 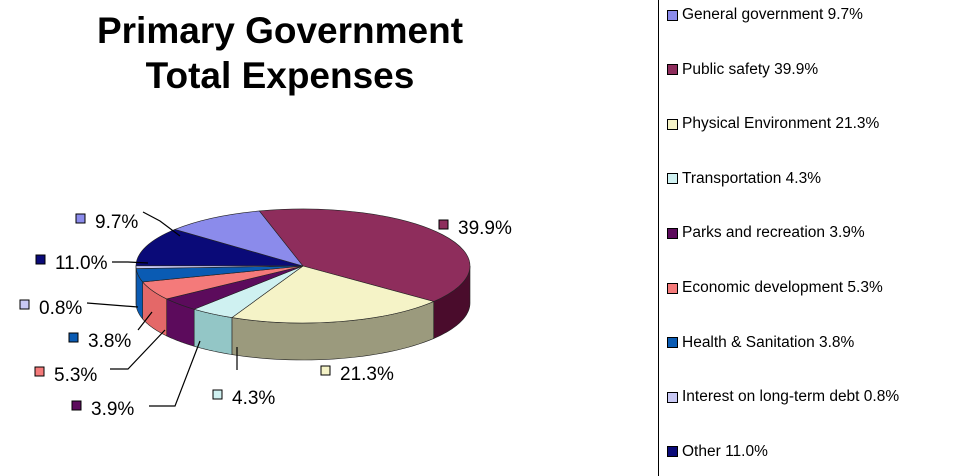 I want to click on legend-item-health-sanitation: Health & Sanitation 3.8%, so click(x=760, y=343).